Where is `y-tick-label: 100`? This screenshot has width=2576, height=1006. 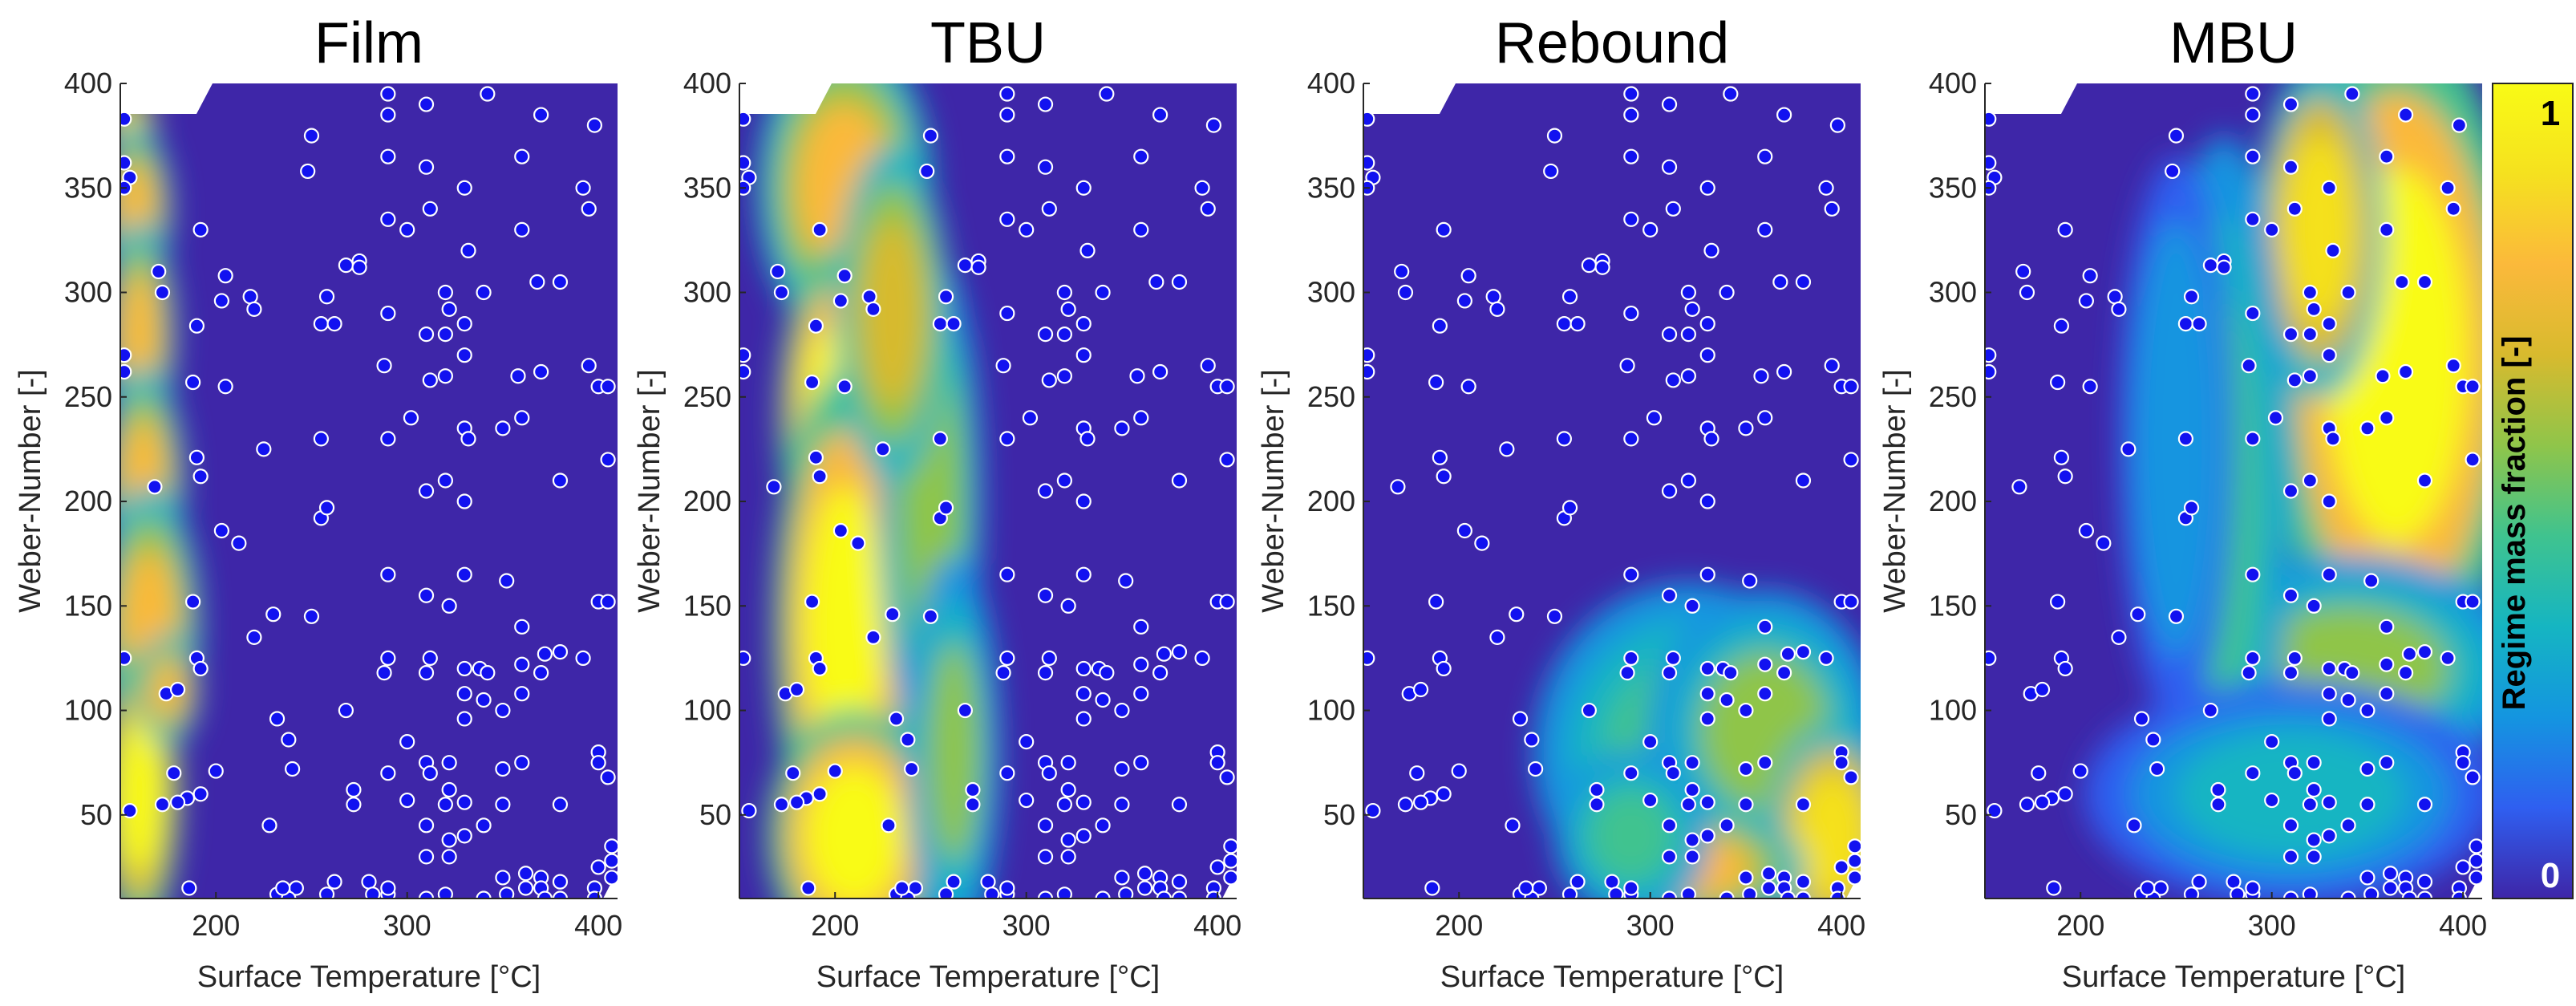 y-tick-label: 100 is located at coordinates (1331, 710).